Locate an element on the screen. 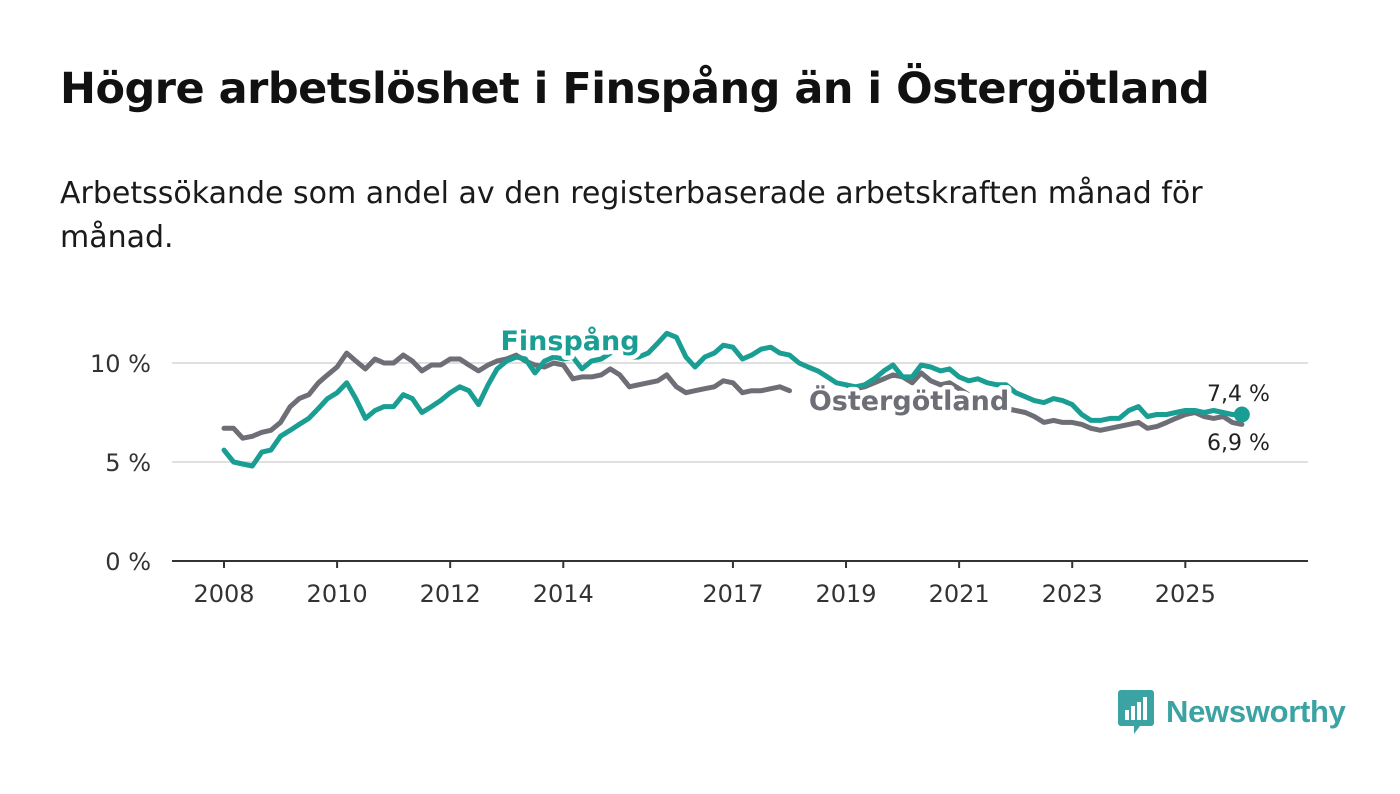  y-tick-label: 5 % is located at coordinates (128, 463).